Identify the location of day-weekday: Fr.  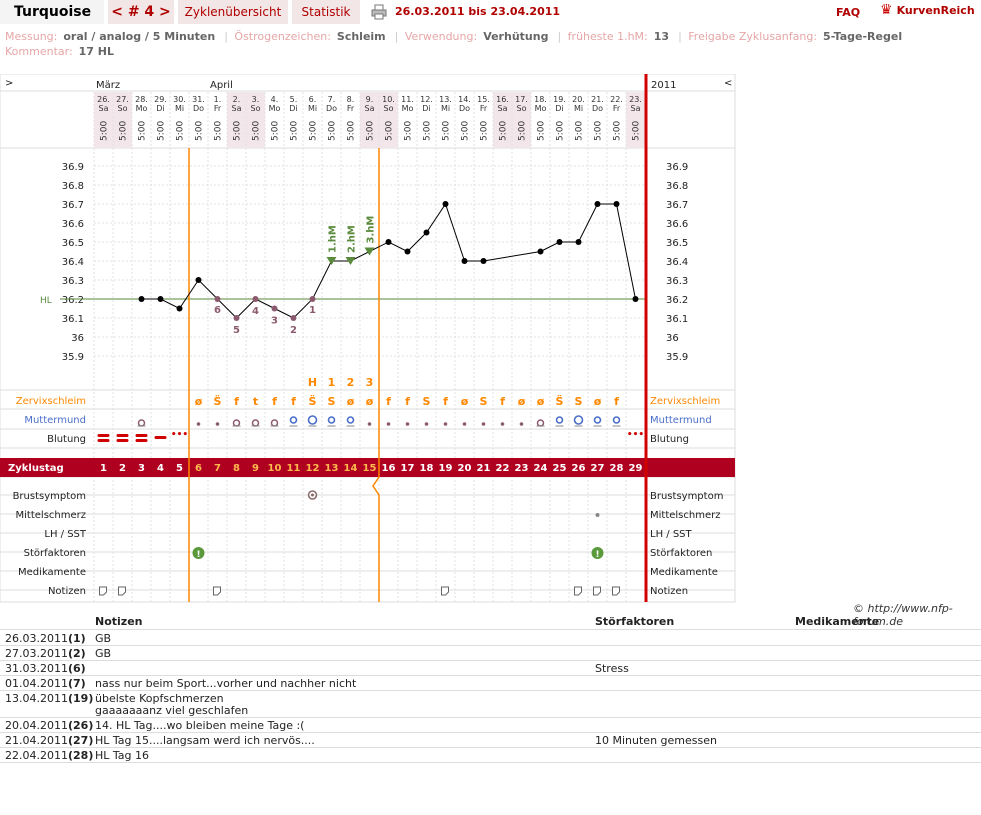
(351, 108).